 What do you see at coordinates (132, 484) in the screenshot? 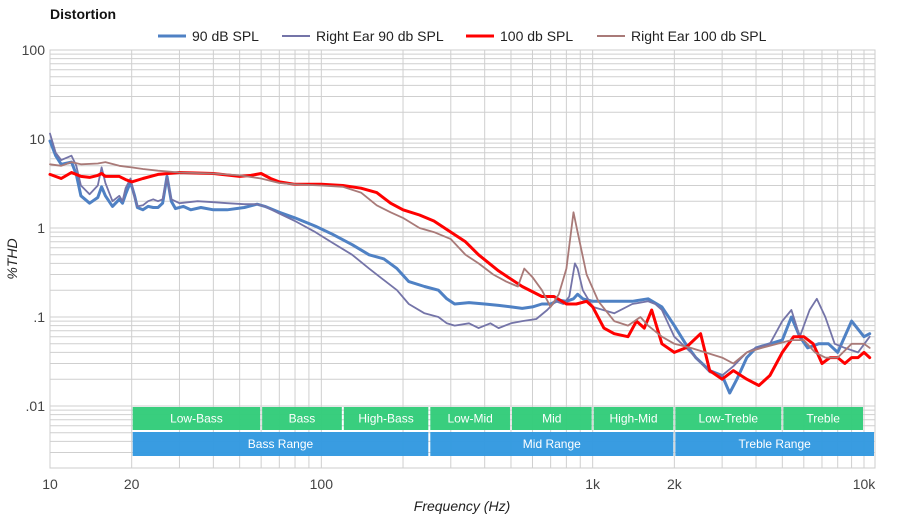
I see `x-tick-label: 20` at bounding box center [132, 484].